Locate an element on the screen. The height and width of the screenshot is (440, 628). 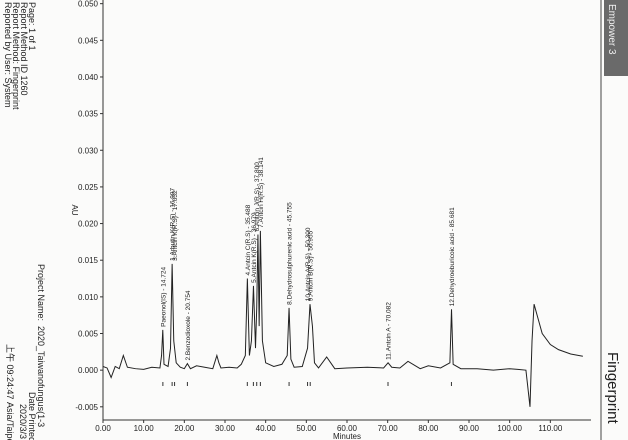
peak-label: 11.Antcin A - 70.082 is located at coordinates (389, 331).